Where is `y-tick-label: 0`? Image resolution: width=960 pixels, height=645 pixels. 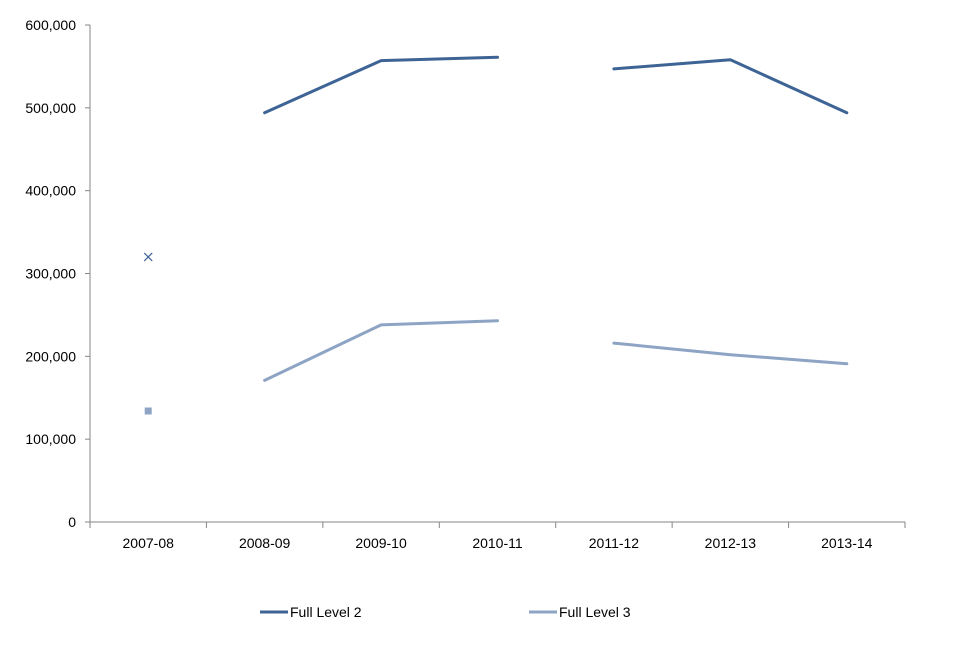 y-tick-label: 0 is located at coordinates (72, 522).